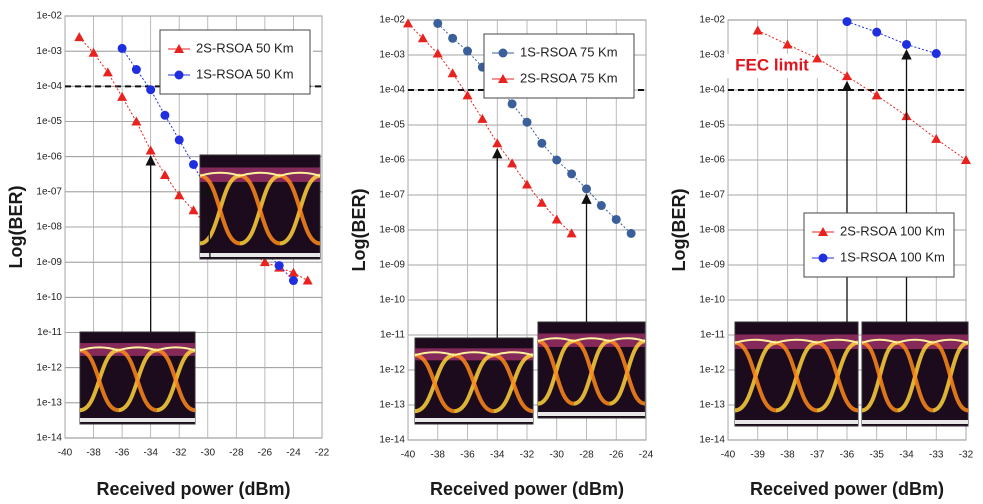 The width and height of the screenshot is (983, 504). I want to click on legend-label: 2S-RSOA 100 Km, so click(892, 230).